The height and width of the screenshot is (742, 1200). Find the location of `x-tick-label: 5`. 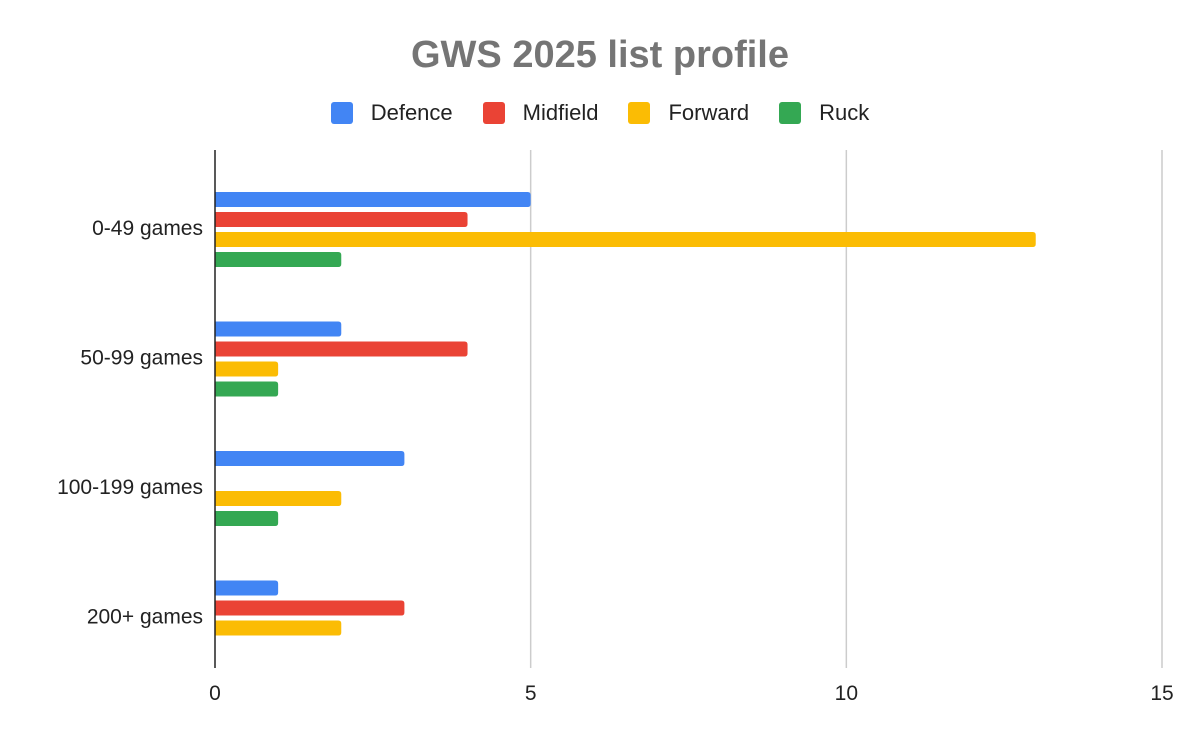

x-tick-label: 5 is located at coordinates (531, 693).